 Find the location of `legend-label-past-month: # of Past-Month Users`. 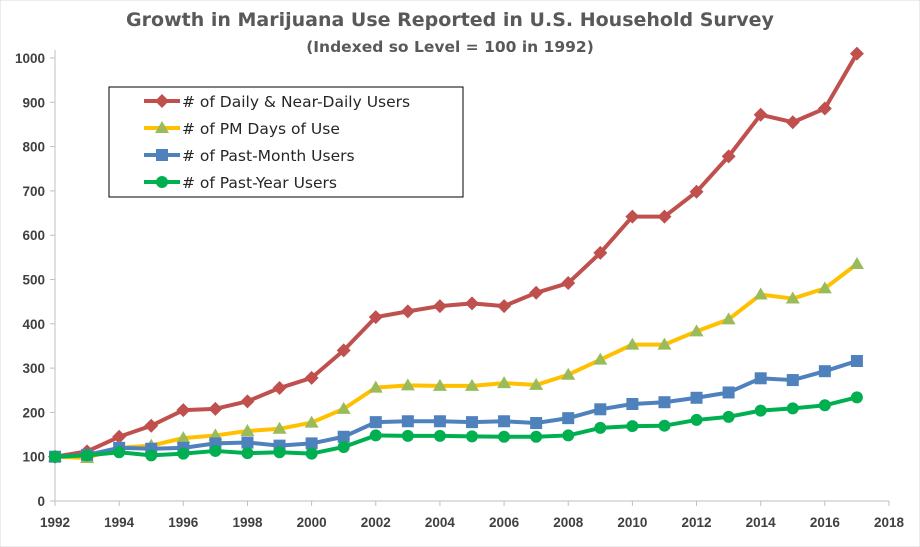

legend-label-past-month: # of Past-Month Users is located at coordinates (268, 156).